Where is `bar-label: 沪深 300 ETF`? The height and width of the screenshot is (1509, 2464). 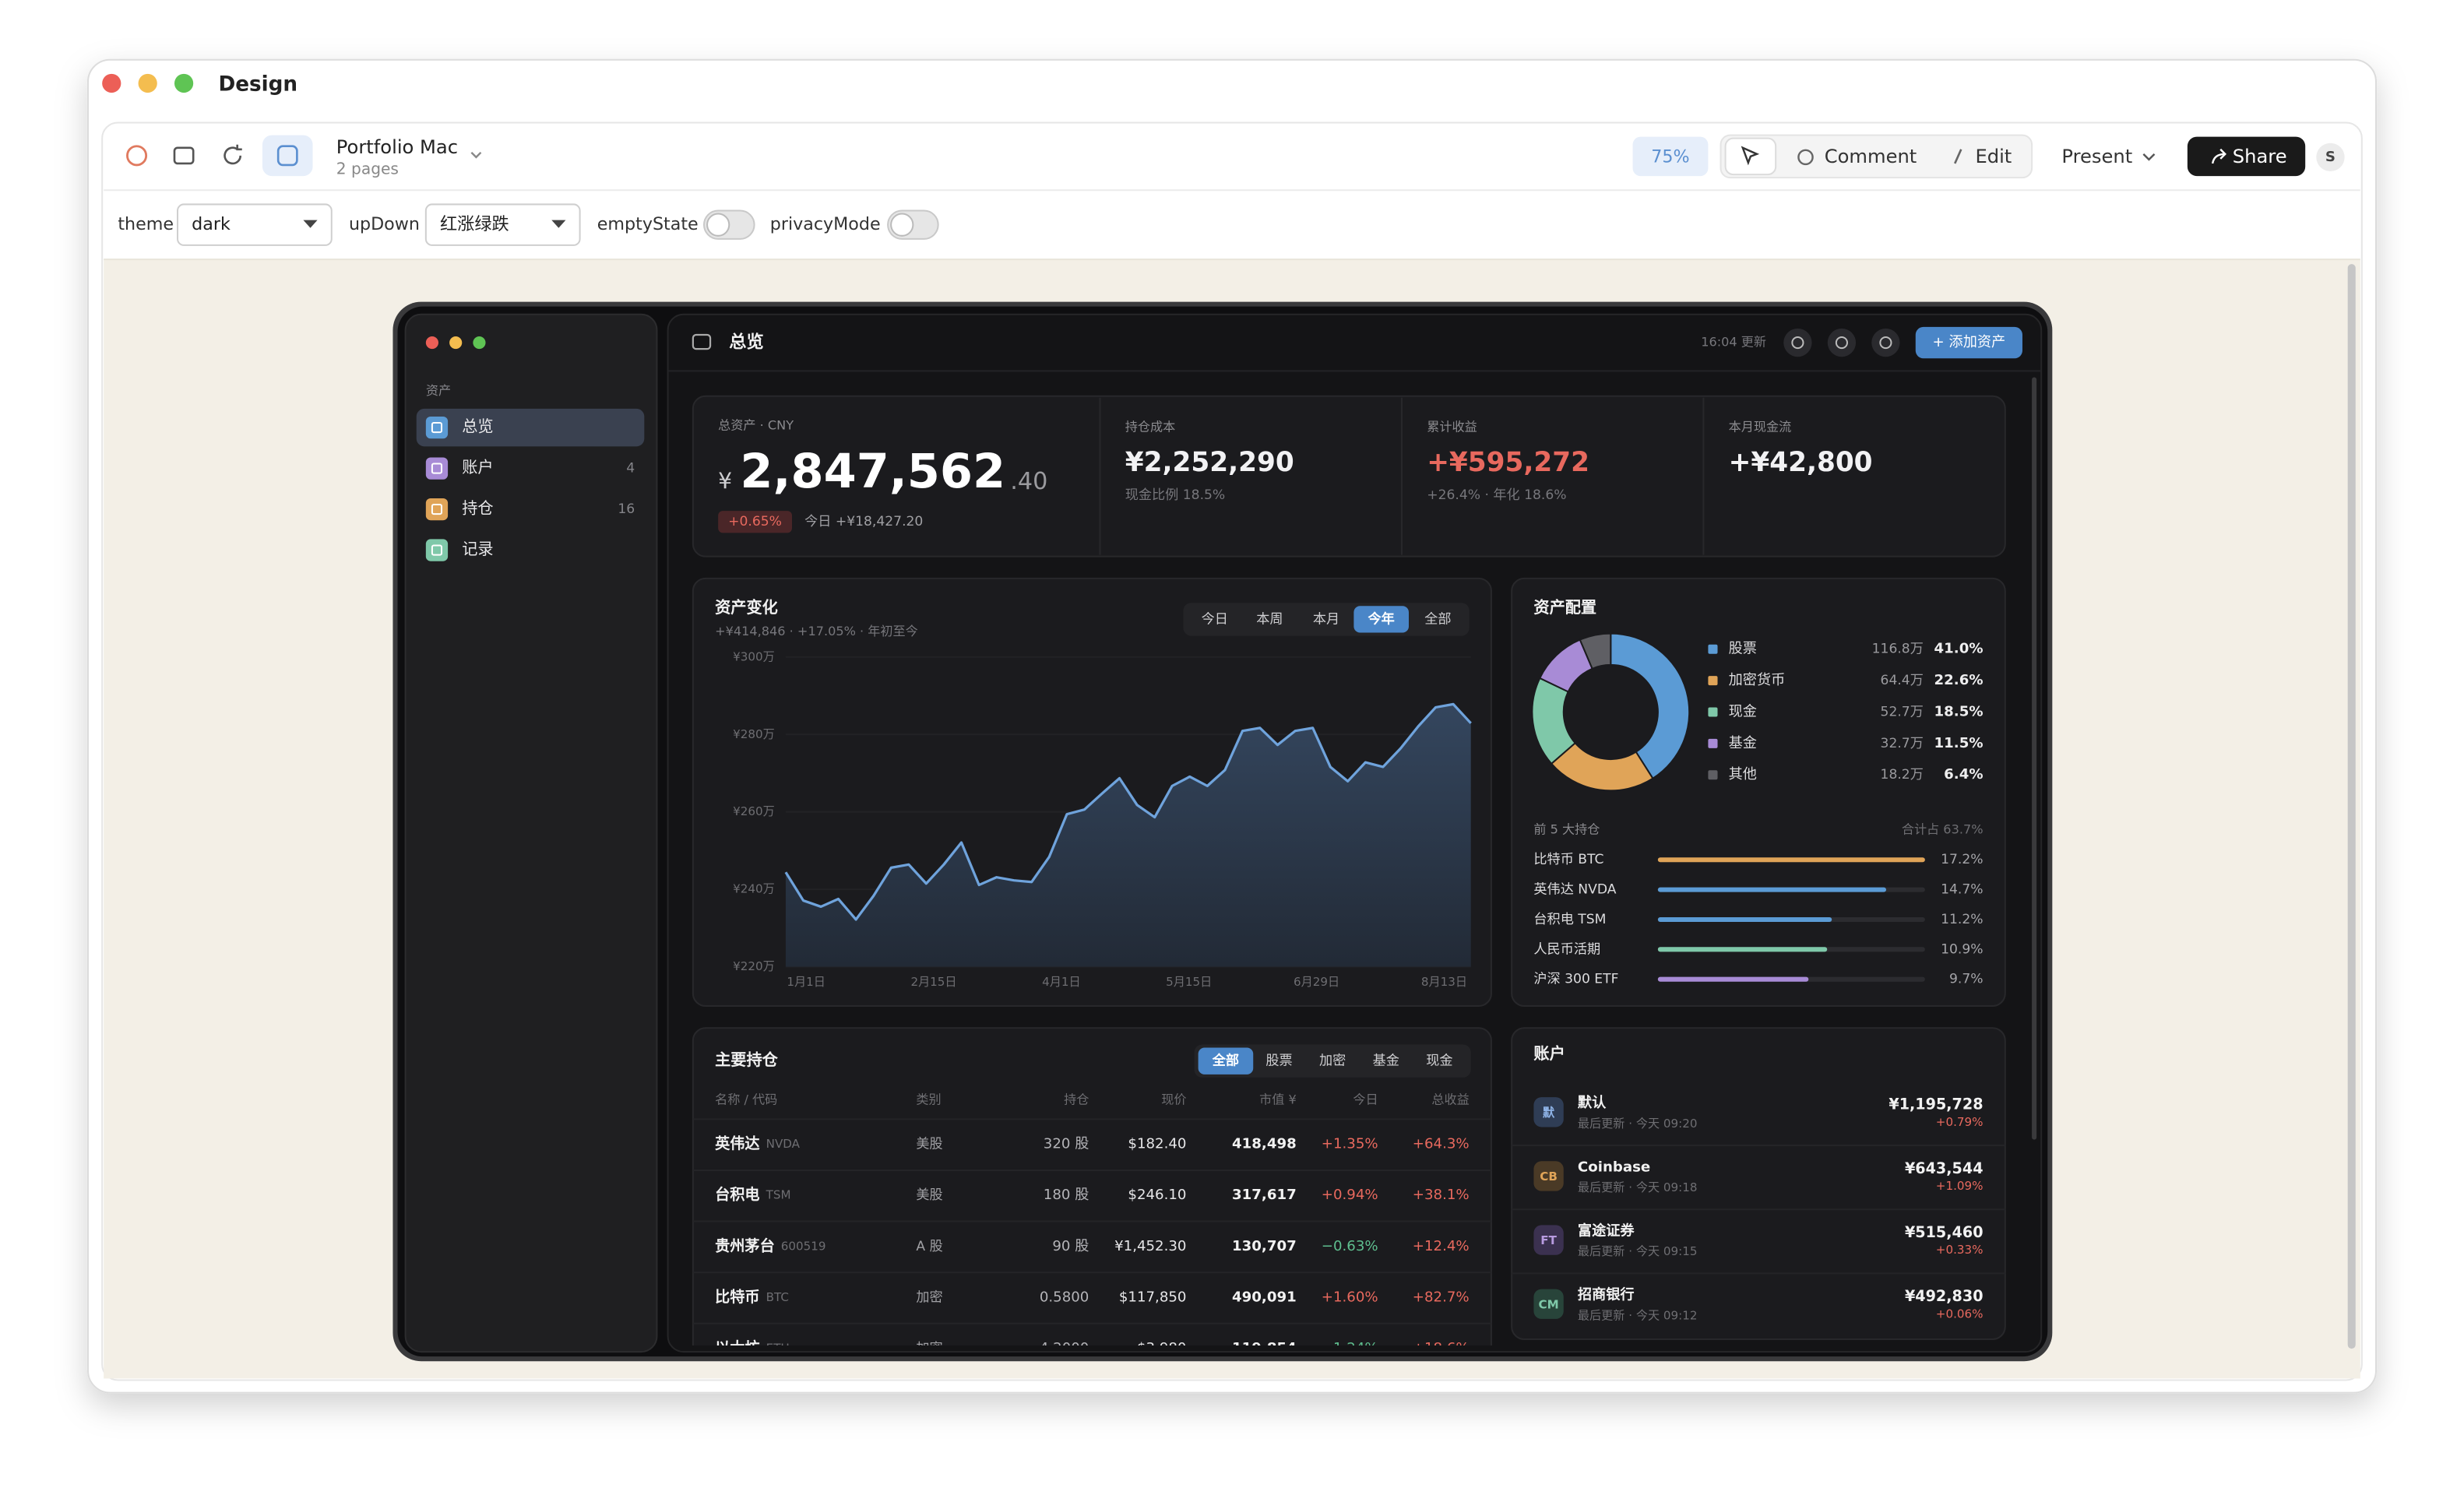 bar-label: 沪深 300 ETF is located at coordinates (1576, 979).